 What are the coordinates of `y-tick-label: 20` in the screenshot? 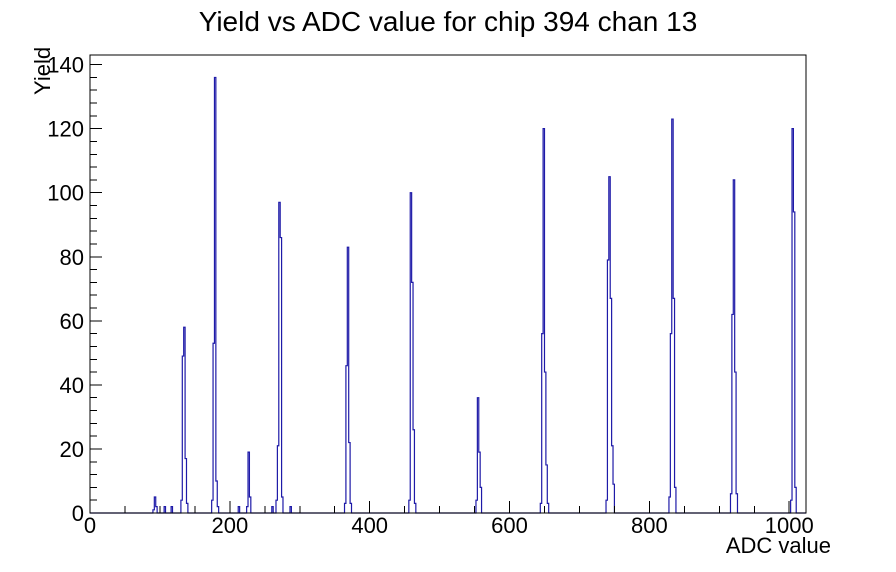 It's located at (72, 449).